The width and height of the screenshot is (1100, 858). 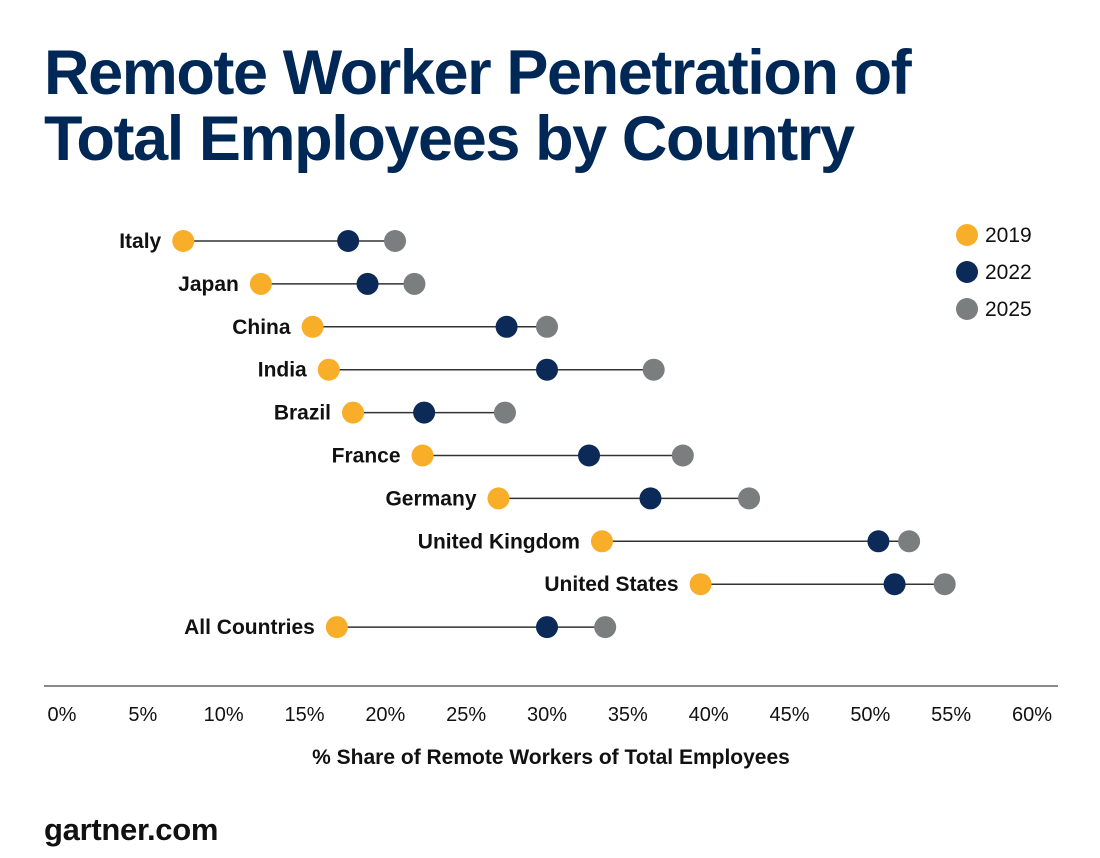 I want to click on category-label: India, so click(x=282, y=370).